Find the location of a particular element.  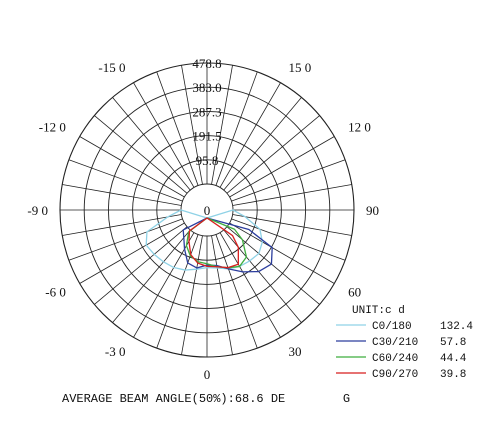

angle-label: -12 0 is located at coordinates (52, 127).